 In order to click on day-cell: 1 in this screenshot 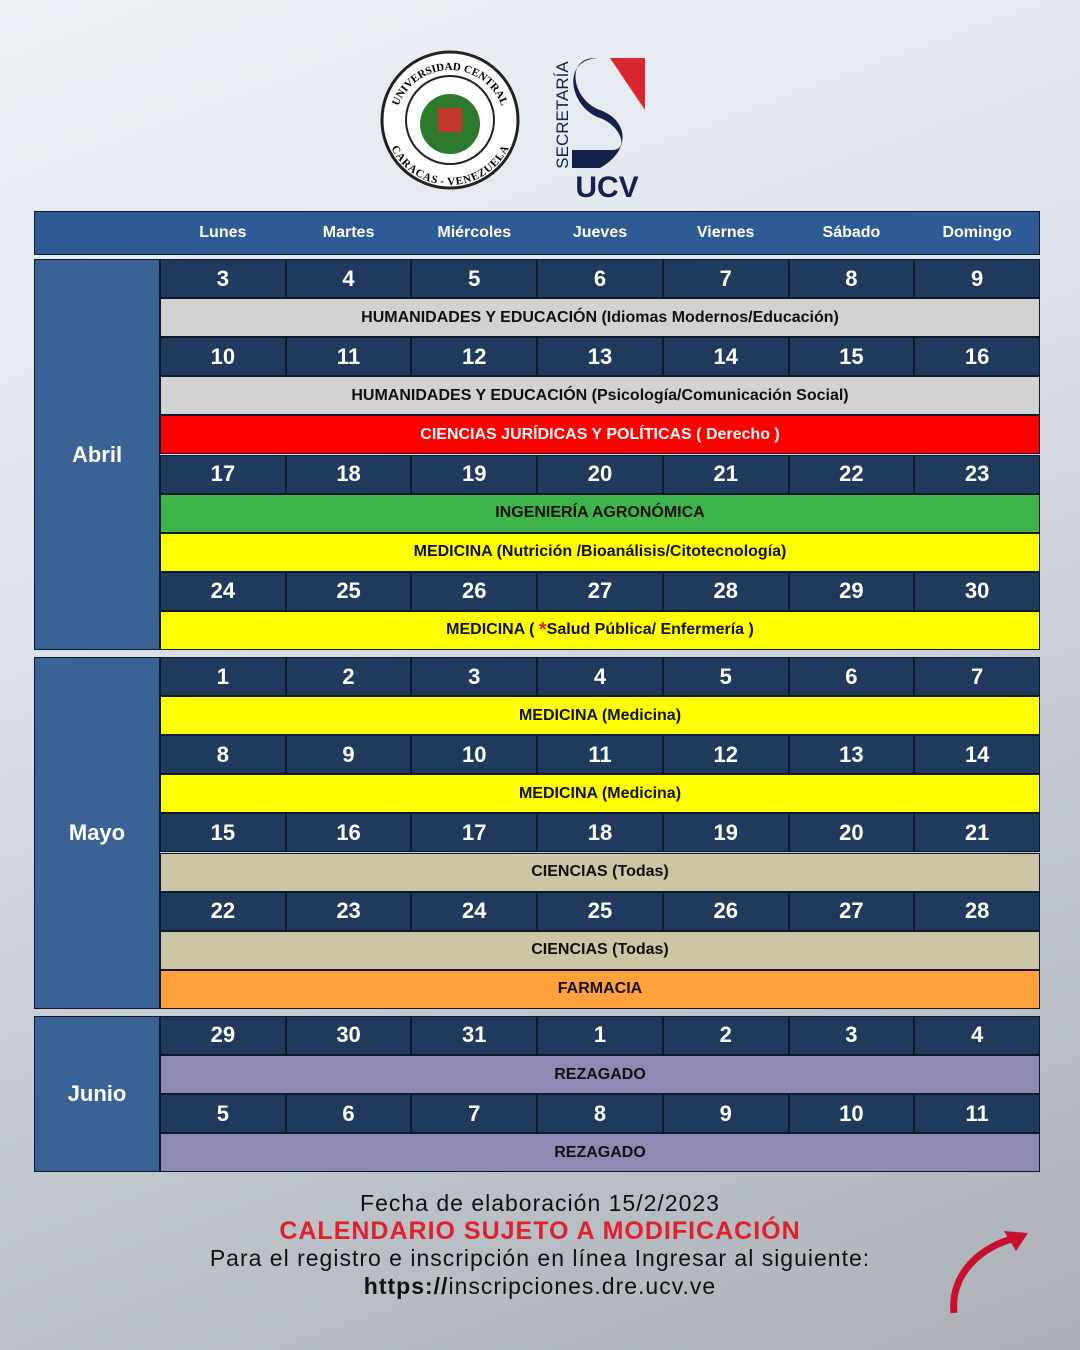, I will do `click(600, 1035)`.